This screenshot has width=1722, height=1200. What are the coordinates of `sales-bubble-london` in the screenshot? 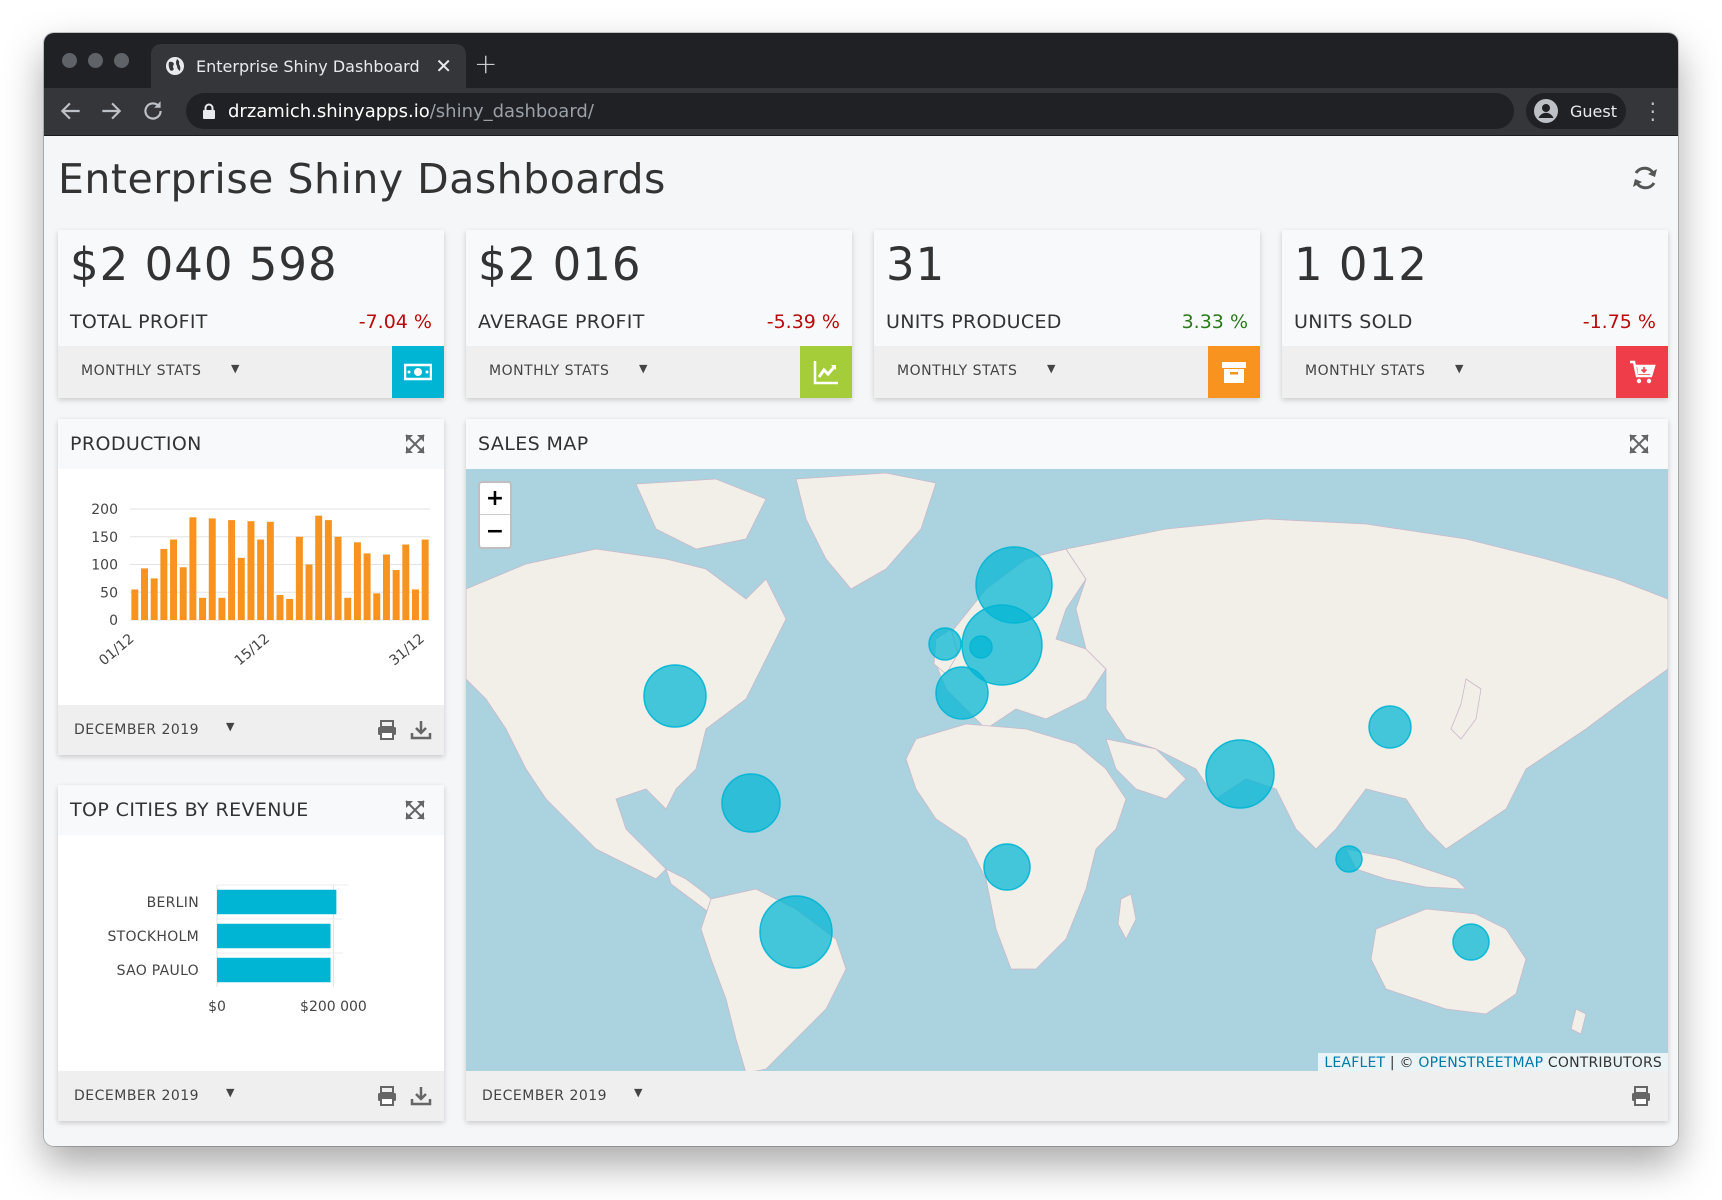 It's located at (945, 644).